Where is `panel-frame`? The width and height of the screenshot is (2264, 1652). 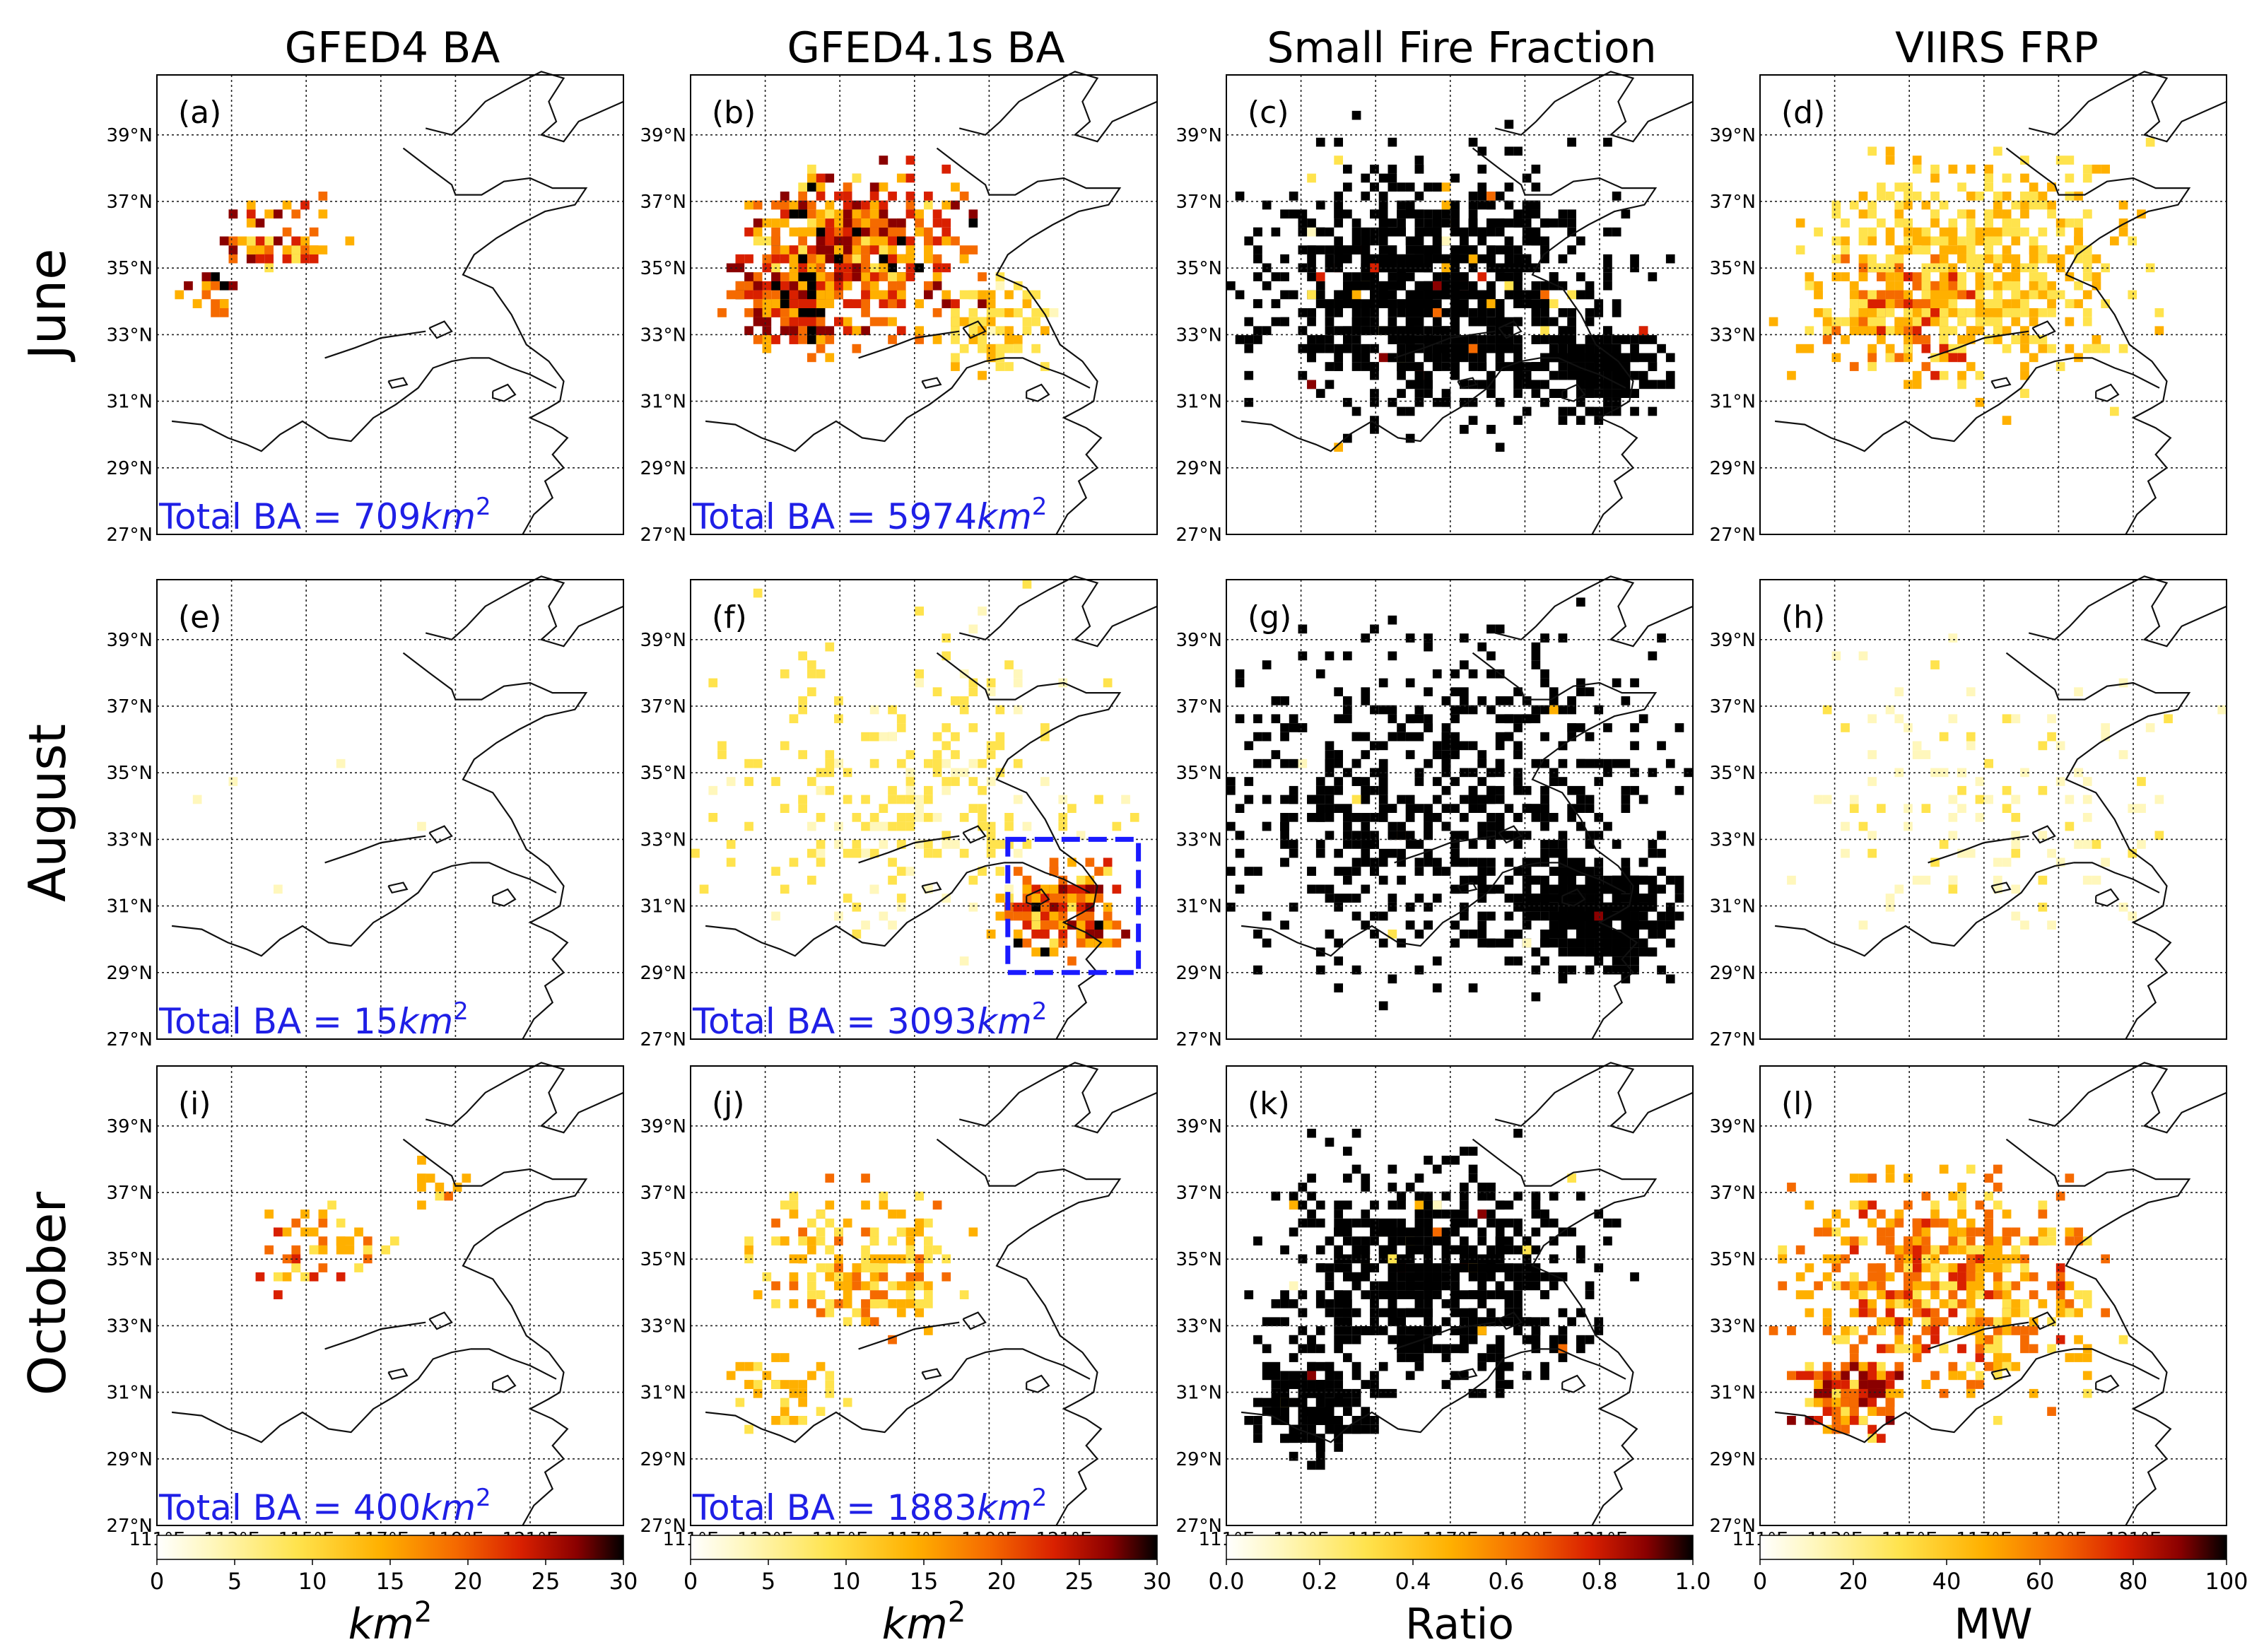
panel-frame is located at coordinates (1993, 304).